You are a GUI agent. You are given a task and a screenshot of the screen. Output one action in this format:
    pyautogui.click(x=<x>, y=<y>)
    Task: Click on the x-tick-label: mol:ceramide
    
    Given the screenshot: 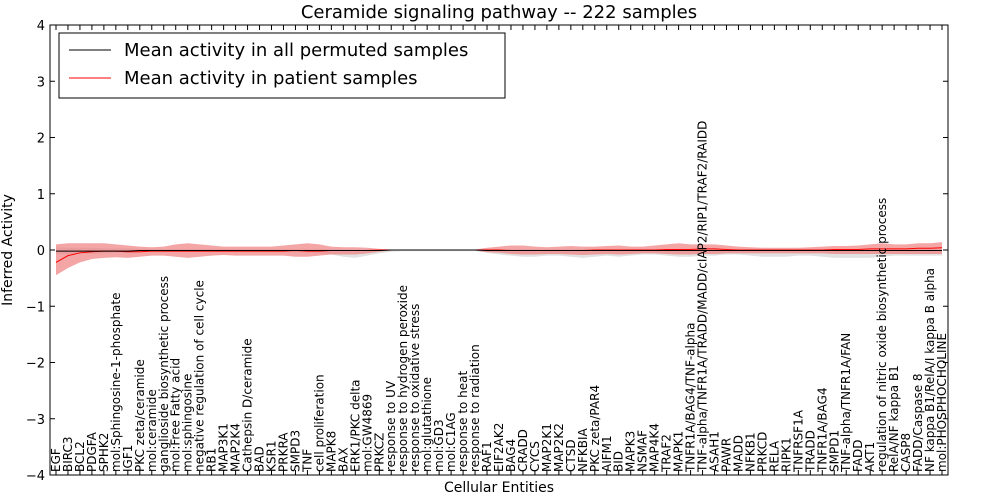 What is the action you would take?
    pyautogui.click(x=152, y=430)
    